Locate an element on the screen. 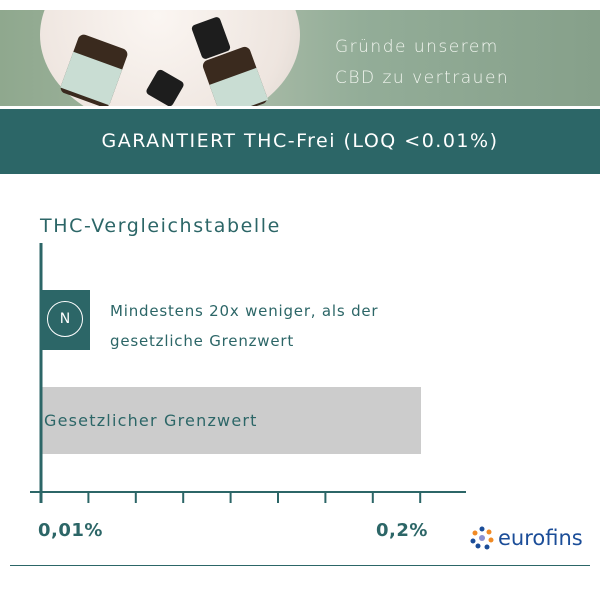 Image resolution: width=600 pixels, height=600 pixels. x-axis-ticks is located at coordinates (231, 497).